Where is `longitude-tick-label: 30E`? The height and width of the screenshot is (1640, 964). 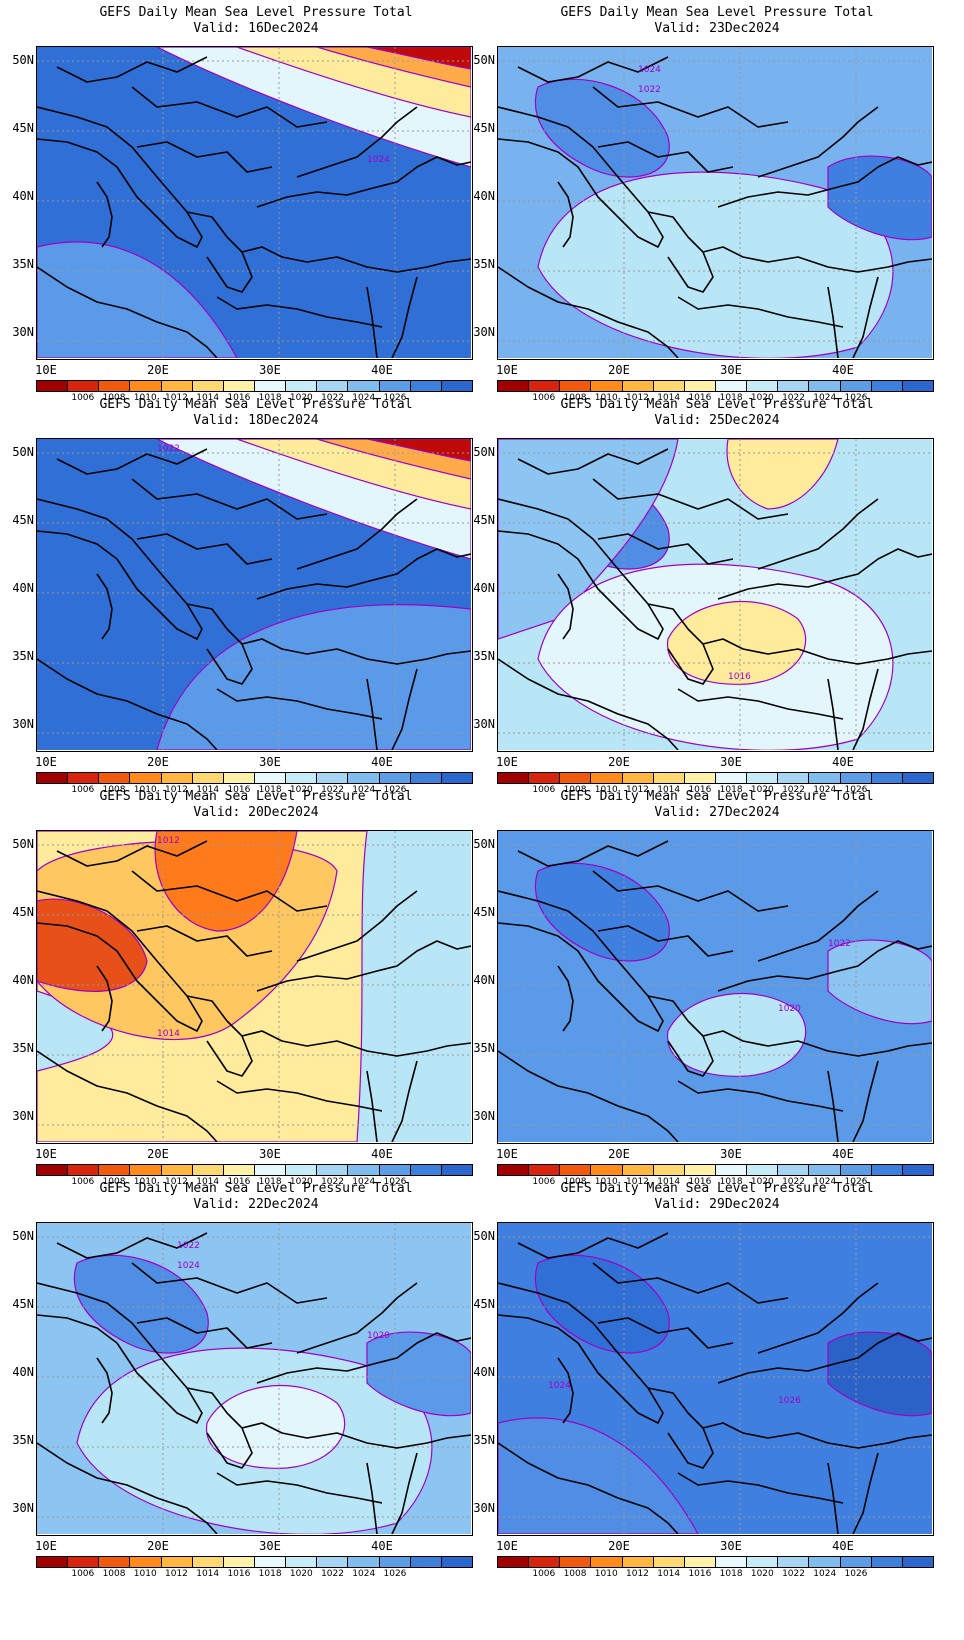
longitude-tick-label: 30E is located at coordinates (270, 762).